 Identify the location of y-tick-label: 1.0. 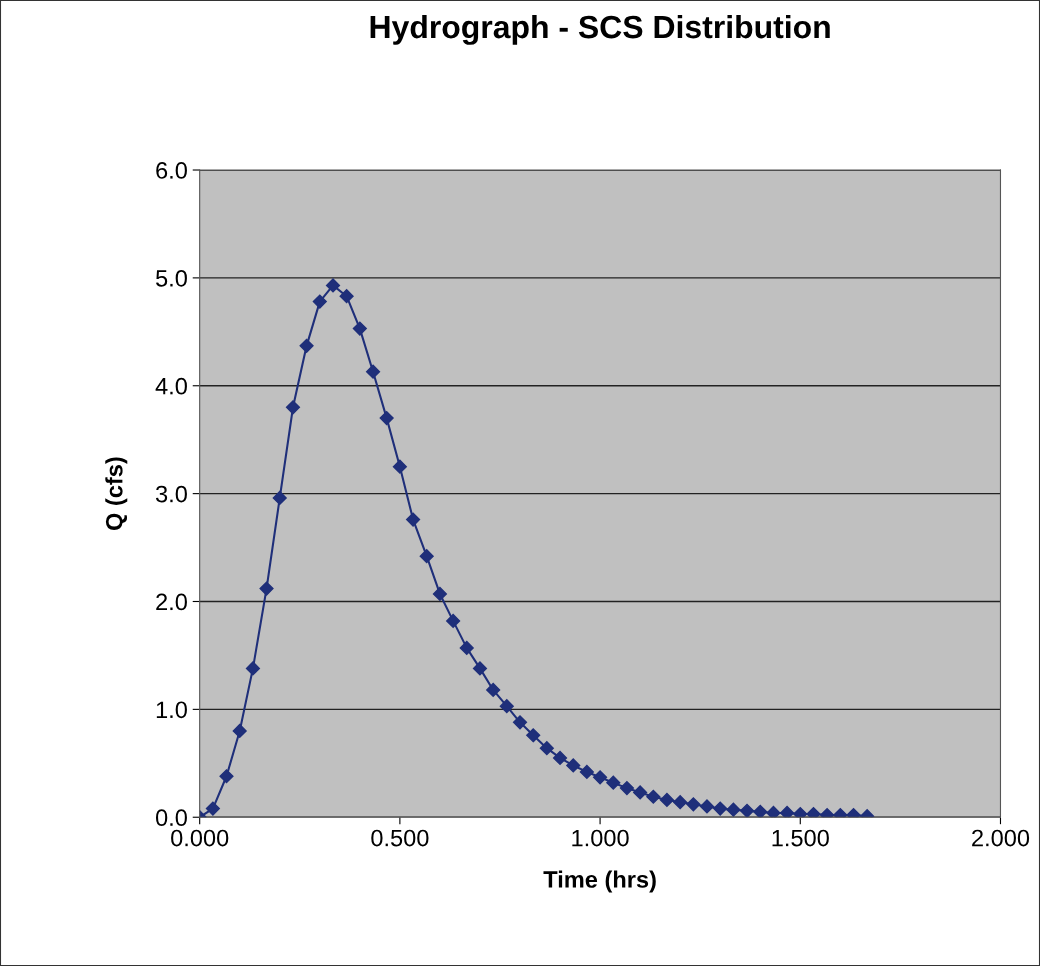
(171, 710).